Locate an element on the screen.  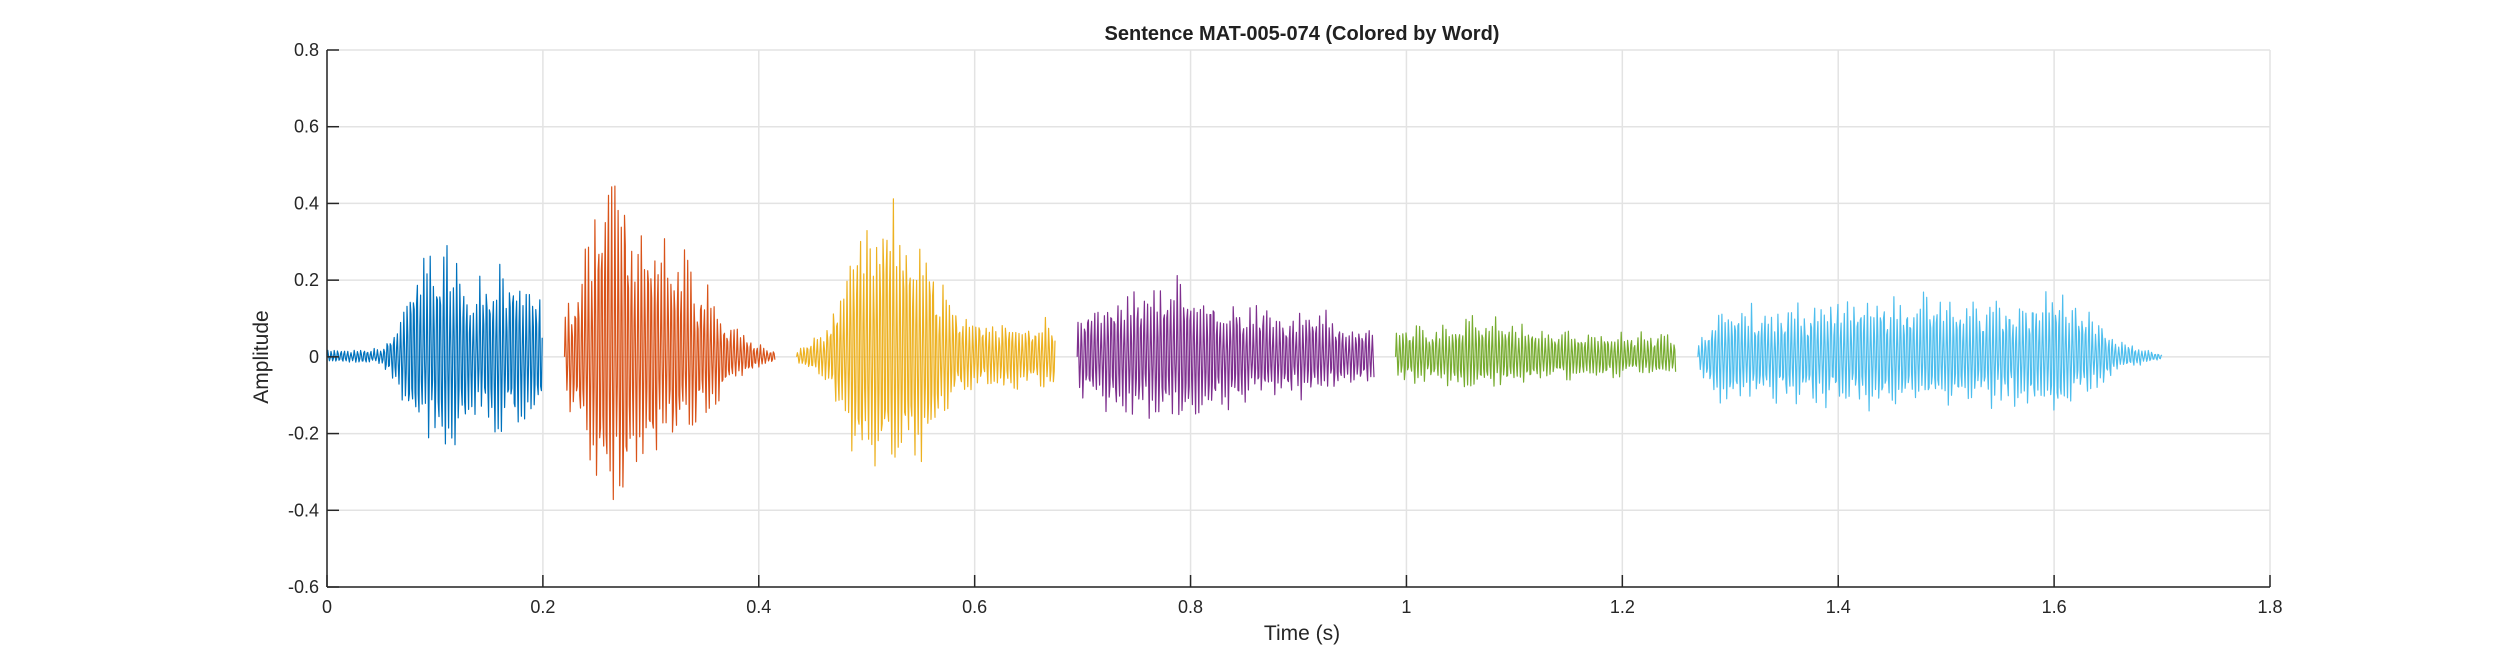
x-tick-label: 1 is located at coordinates (1406, 607).